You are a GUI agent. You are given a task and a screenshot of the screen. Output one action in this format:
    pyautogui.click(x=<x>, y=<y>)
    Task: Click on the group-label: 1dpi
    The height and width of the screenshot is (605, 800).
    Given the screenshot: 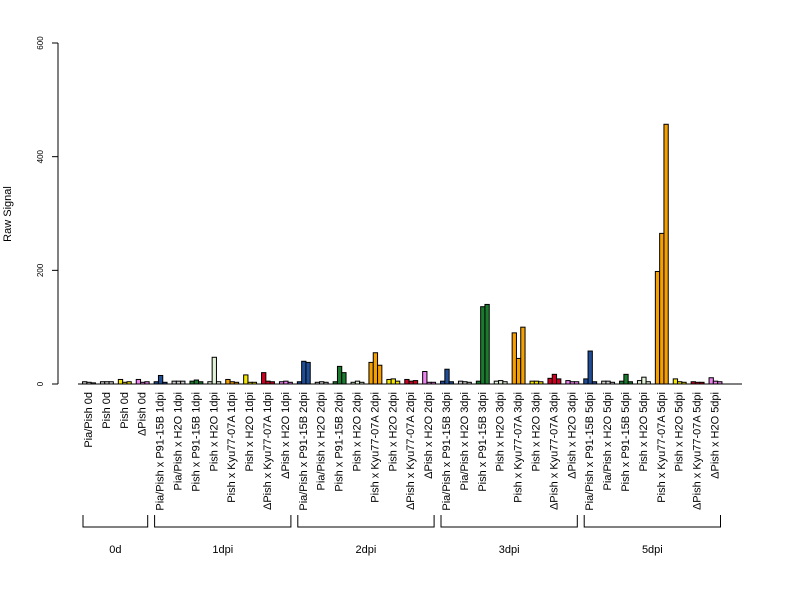 What is the action you would take?
    pyautogui.click(x=222, y=550)
    